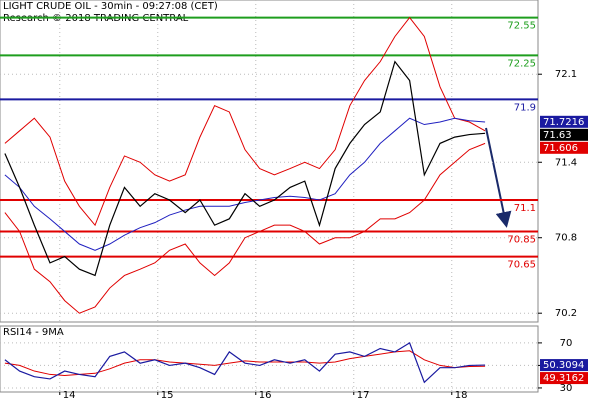 The width and height of the screenshot is (590, 400). Describe the element at coordinates (167, 395) in the screenshot. I see `x-tick-label: 15` at that location.